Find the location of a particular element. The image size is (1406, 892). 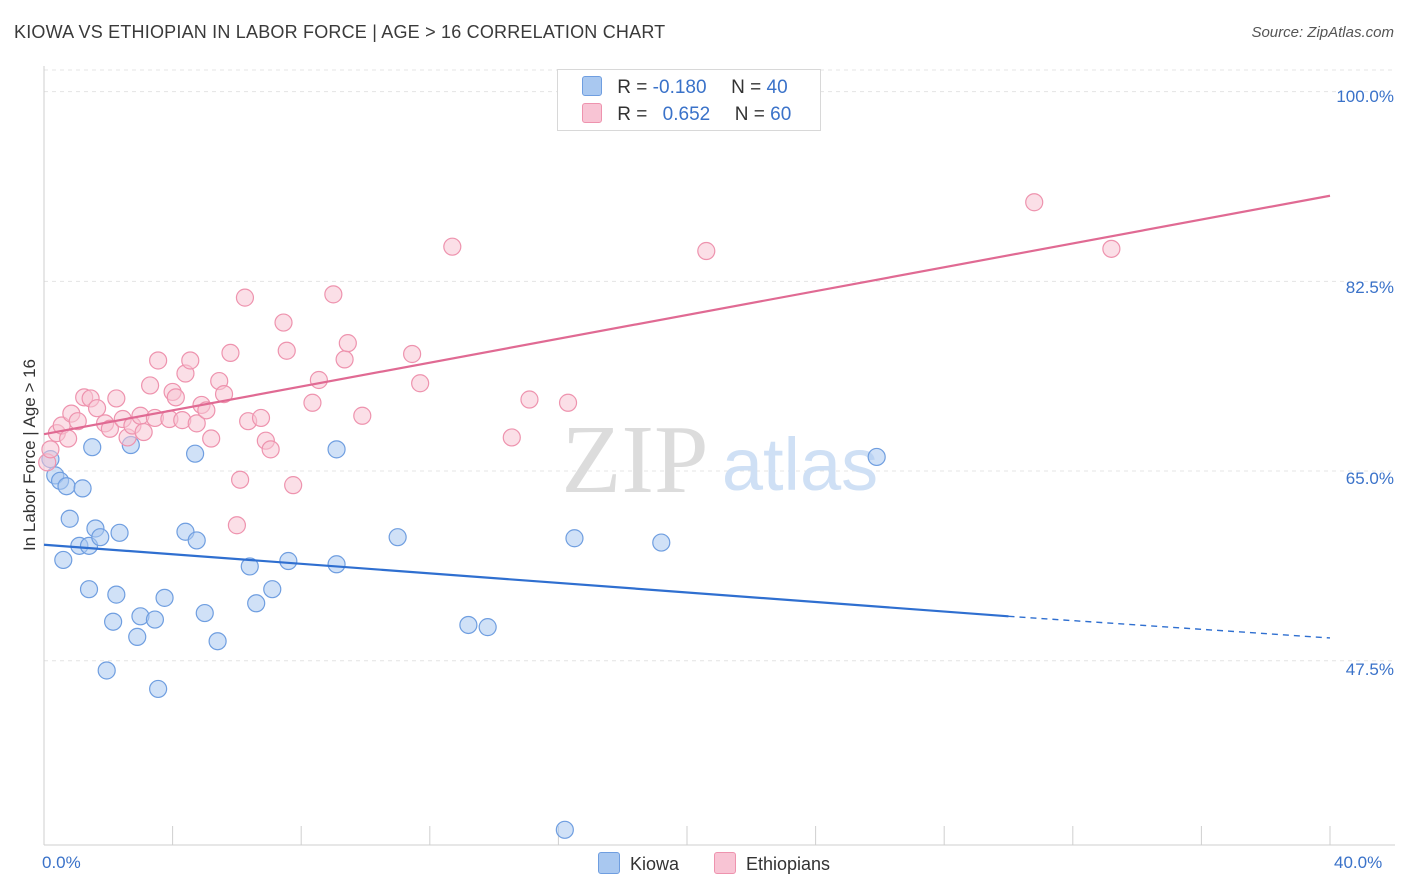

y-tick-65: 65.0% is located at coordinates (1369, 478).